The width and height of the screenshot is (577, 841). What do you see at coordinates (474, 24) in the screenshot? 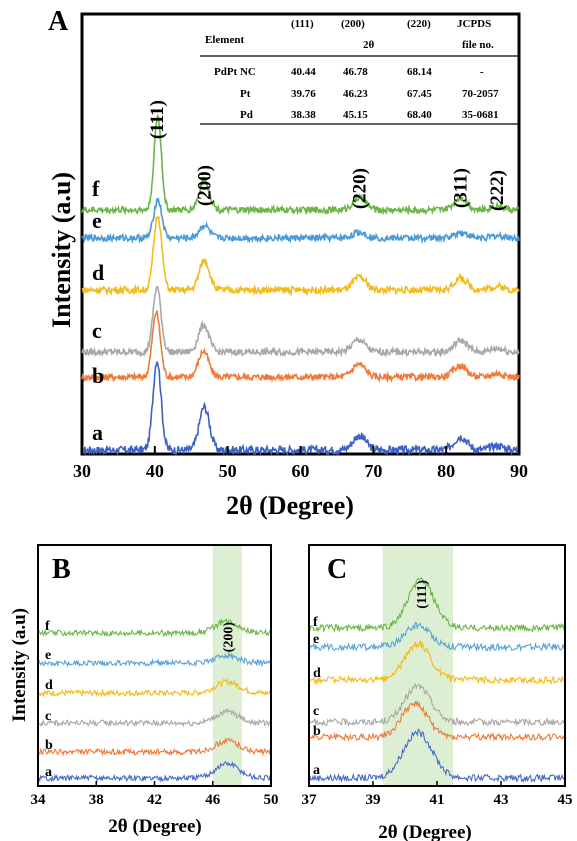
I see `table-header-jcpds: JCPDS` at bounding box center [474, 24].